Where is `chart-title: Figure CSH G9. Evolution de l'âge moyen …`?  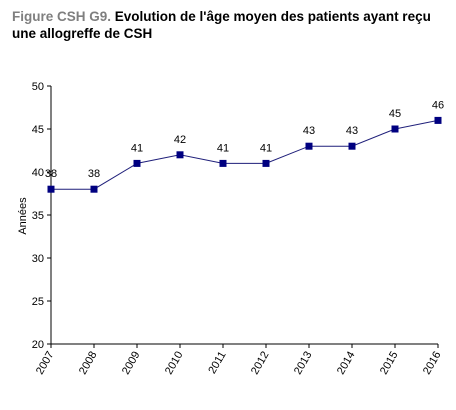 chart-title: Figure CSH G9. Evolution de l'âge moyen … is located at coordinates (232, 25).